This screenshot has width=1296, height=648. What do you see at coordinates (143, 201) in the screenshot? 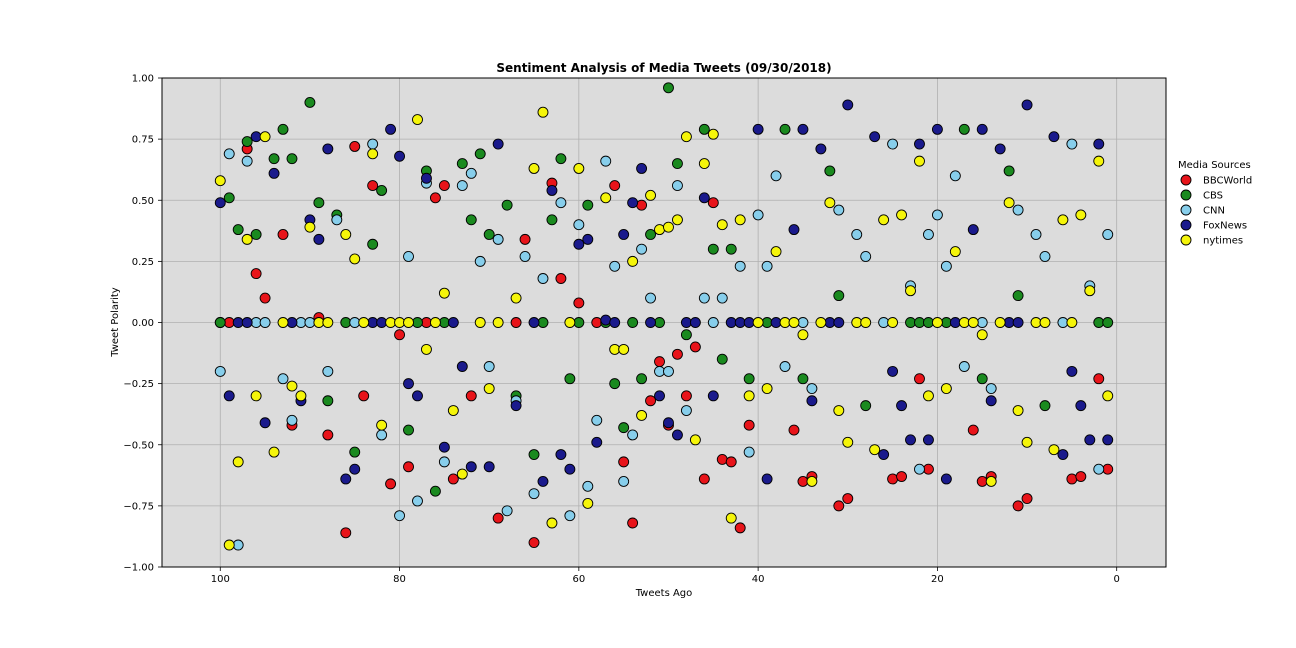
I see `y-tick-label: 0.50` at bounding box center [143, 201].